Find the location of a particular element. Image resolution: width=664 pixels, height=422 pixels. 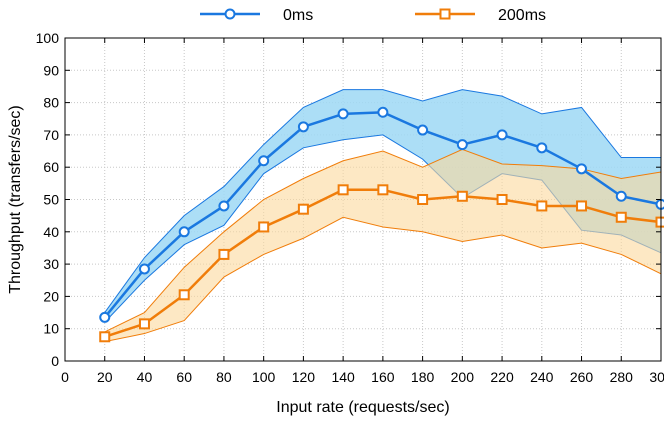

x-tick-label: 220 is located at coordinates (502, 377).